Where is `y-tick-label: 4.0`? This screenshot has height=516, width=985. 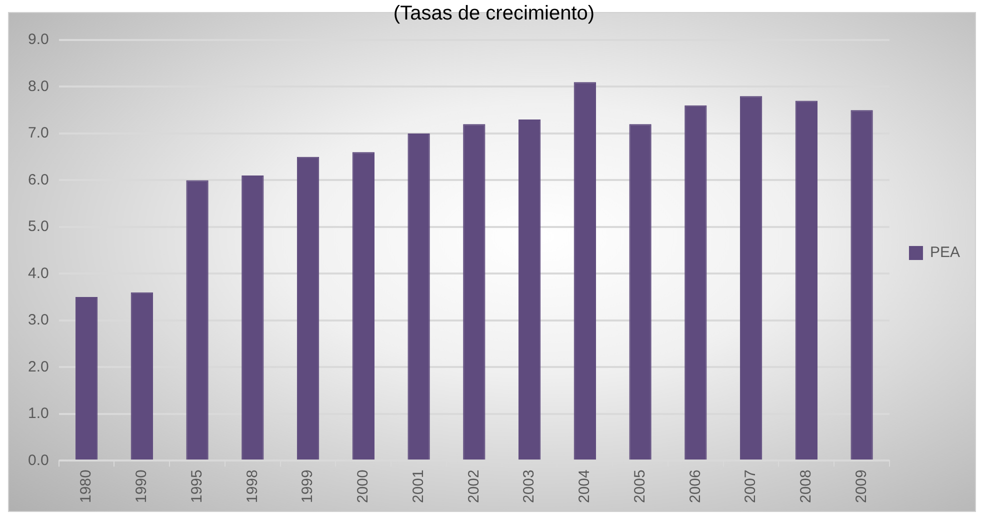
y-tick-label: 4.0 is located at coordinates (38, 273).